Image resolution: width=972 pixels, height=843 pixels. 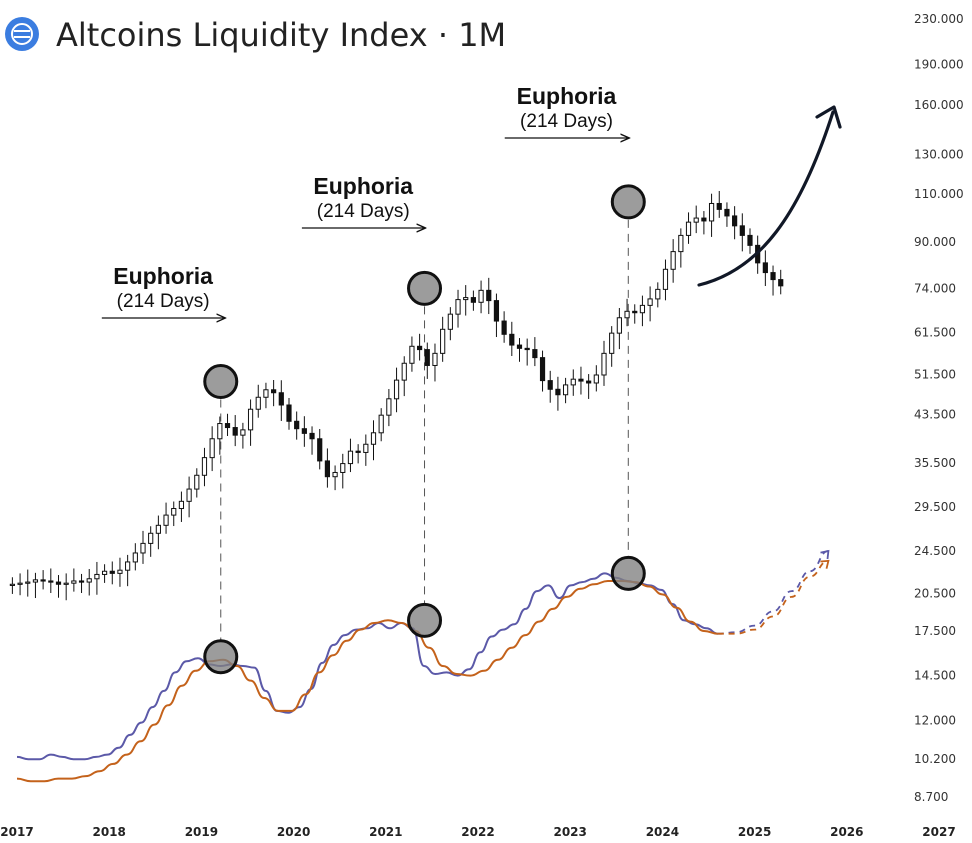 What do you see at coordinates (935, 507) in the screenshot?
I see `y-tick-label: 29.500` at bounding box center [935, 507].